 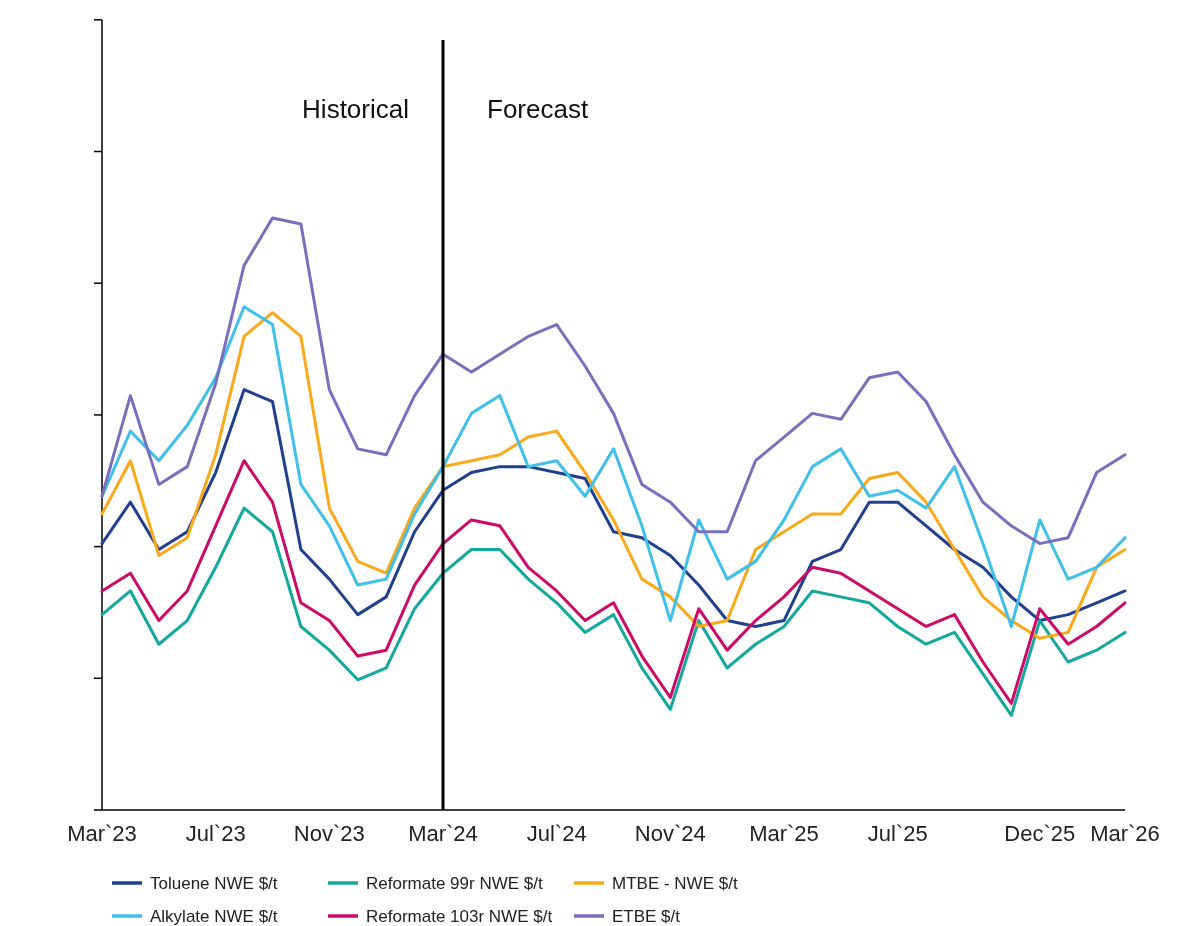 I want to click on legend-label: Reformate 103r NWE $/t, so click(x=459, y=916).